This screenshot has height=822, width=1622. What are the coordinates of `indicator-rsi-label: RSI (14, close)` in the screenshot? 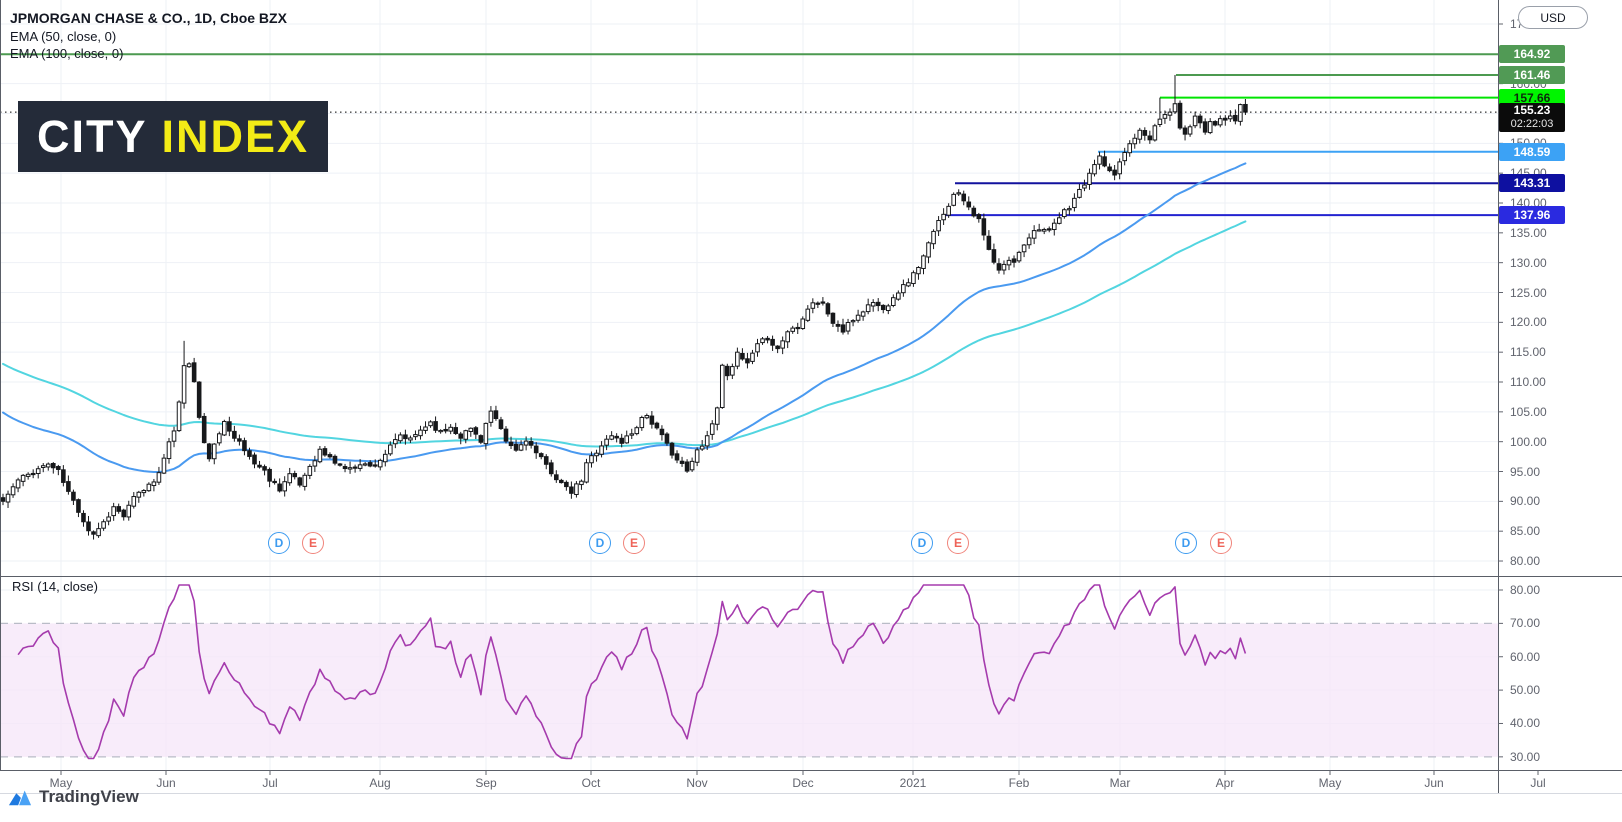 It's located at (55, 586).